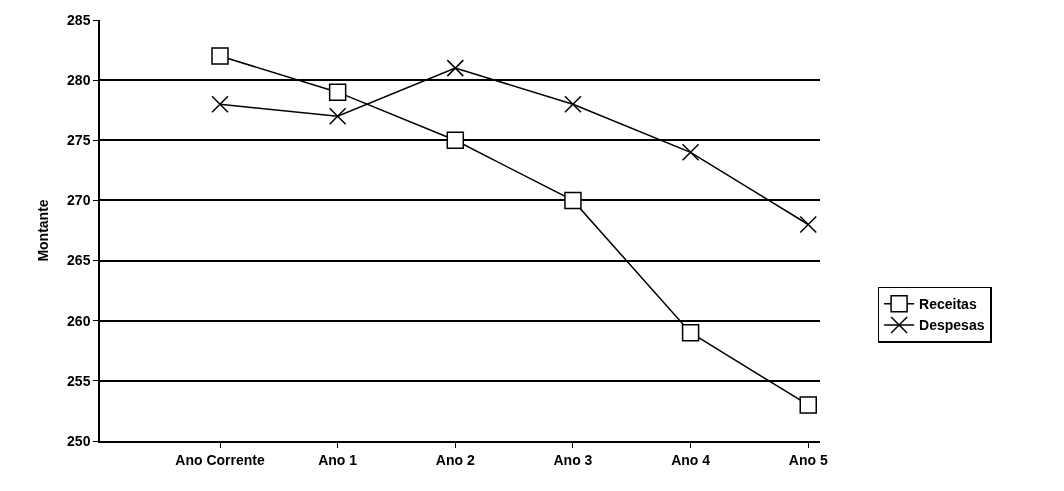 The height and width of the screenshot is (491, 1064). Describe the element at coordinates (573, 459) in the screenshot. I see `x-tick-label: Ano 3` at that location.